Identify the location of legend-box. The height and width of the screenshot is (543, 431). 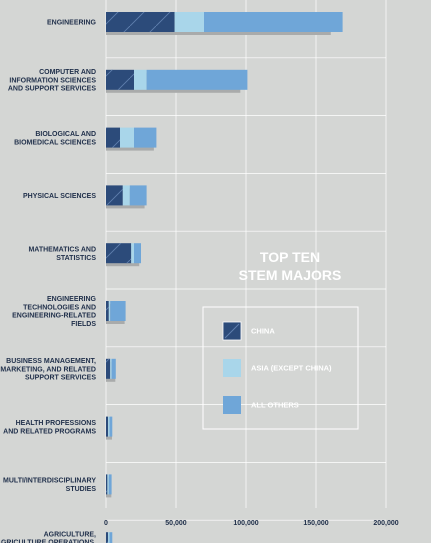
(280, 368).